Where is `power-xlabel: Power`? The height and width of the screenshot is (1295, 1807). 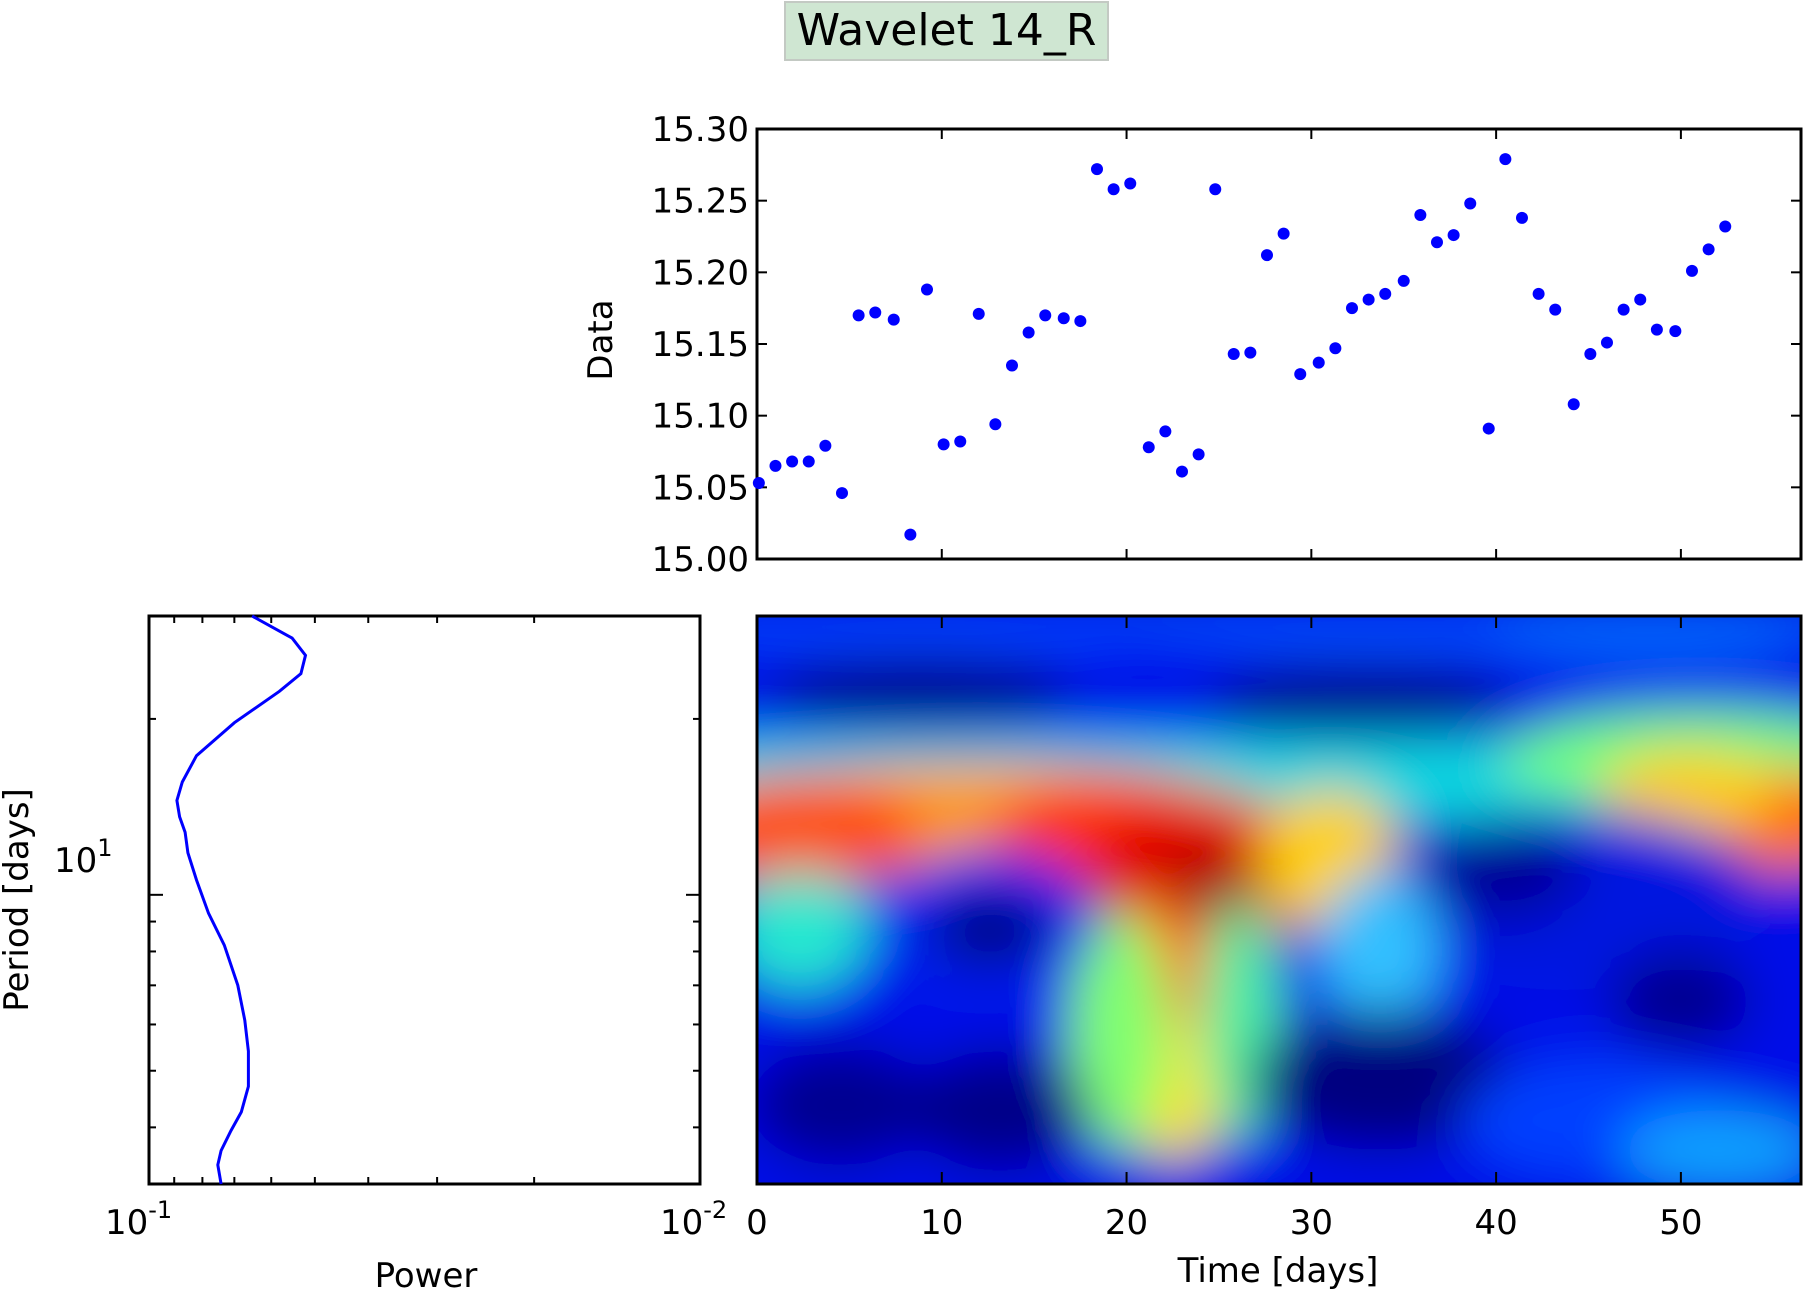 power-xlabel: Power is located at coordinates (426, 1275).